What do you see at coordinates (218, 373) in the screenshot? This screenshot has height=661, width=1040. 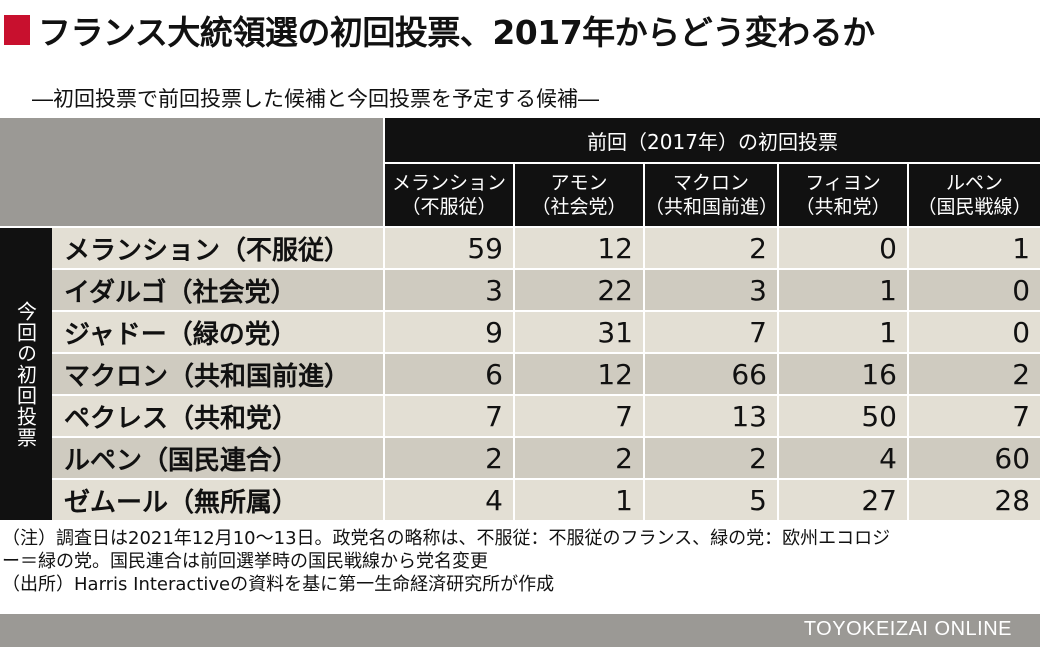 I see `row-label: マクロン（共和国前進）` at bounding box center [218, 373].